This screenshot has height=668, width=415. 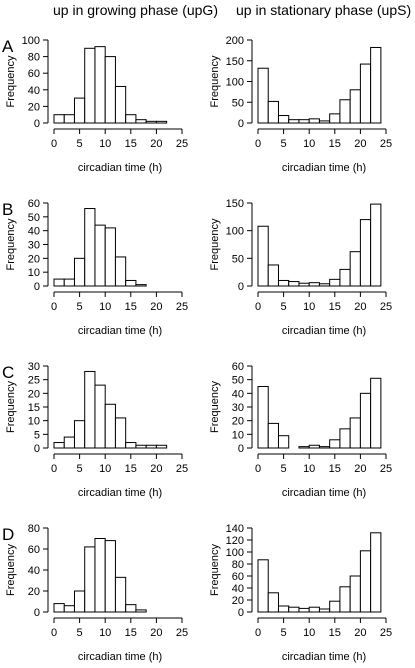 I want to click on panel-letter-a: A, so click(x=8, y=46).